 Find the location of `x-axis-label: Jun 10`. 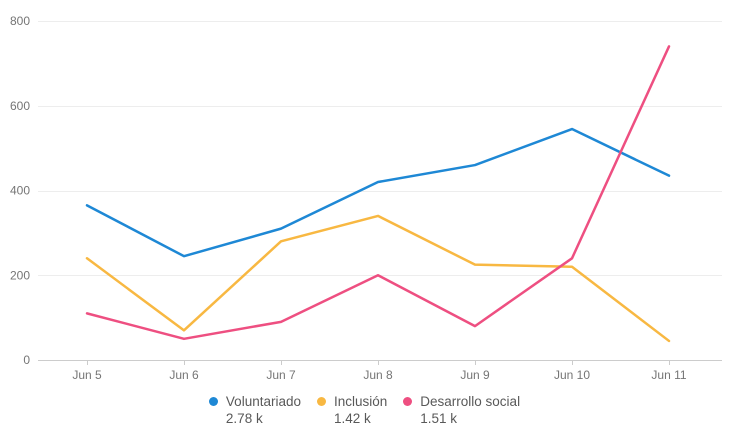

x-axis-label: Jun 10 is located at coordinates (572, 375).